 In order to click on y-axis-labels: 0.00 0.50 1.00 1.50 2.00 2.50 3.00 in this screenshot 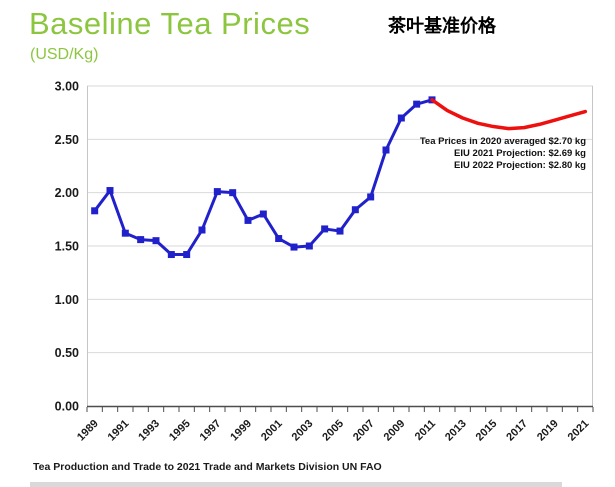, I will do `click(67, 247)`.